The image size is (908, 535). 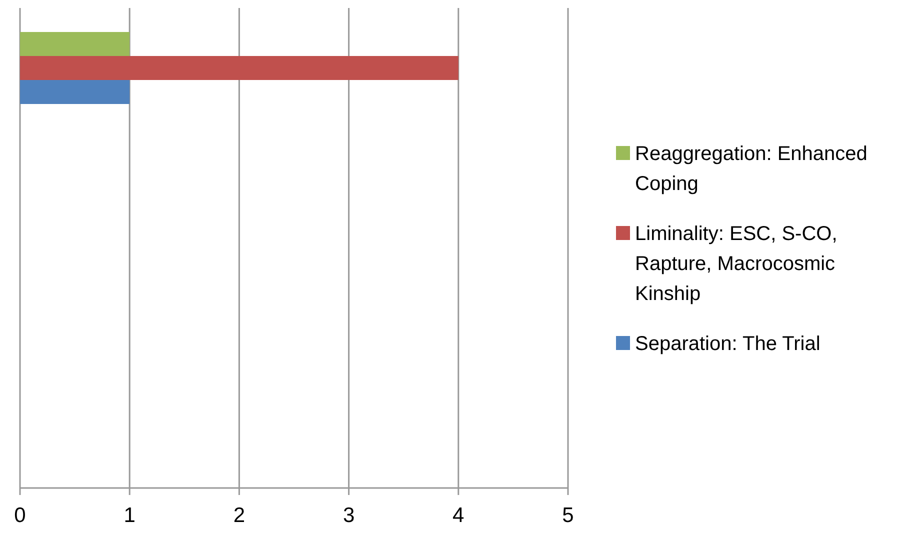 What do you see at coordinates (239, 515) in the screenshot?
I see `x-tick-label: 2` at bounding box center [239, 515].